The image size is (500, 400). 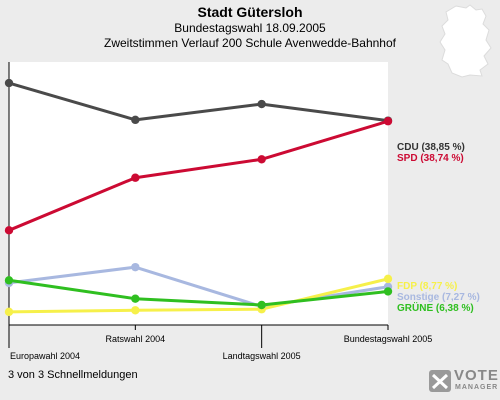 I want to click on series-line-grüne, so click(x=198, y=292).